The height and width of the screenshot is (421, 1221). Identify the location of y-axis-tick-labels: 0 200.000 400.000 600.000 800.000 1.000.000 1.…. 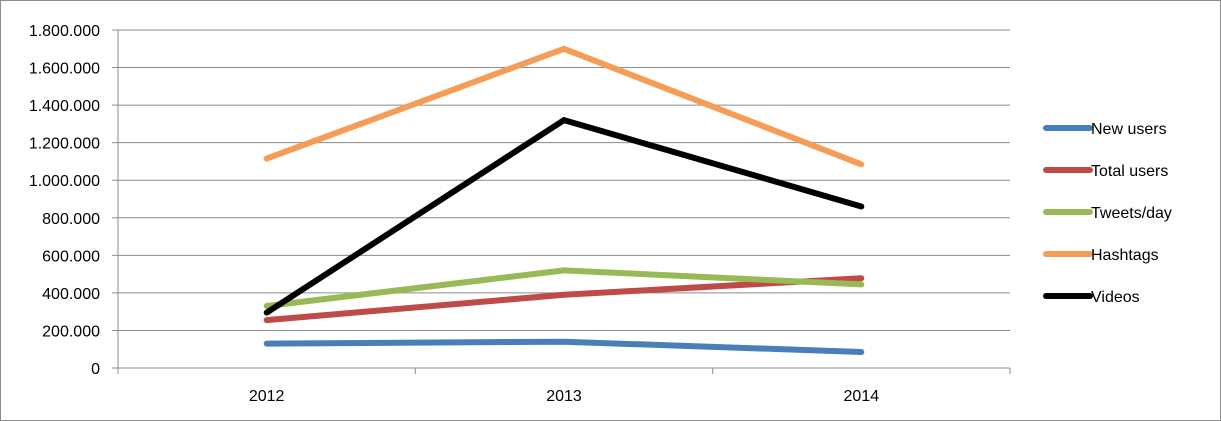
(64, 200).